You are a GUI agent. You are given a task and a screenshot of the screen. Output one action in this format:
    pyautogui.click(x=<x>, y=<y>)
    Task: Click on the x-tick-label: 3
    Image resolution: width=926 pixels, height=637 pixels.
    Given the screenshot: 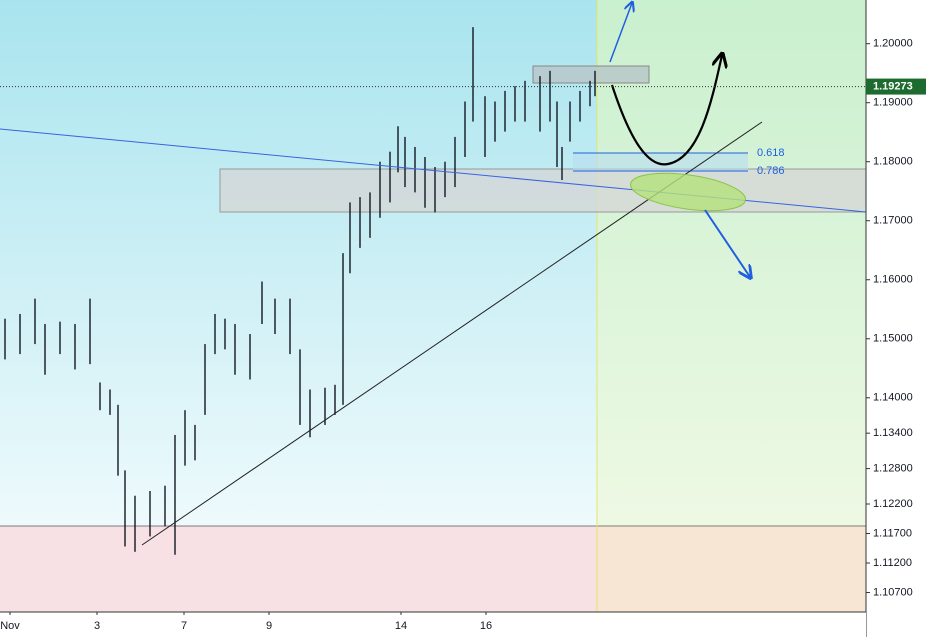 What is the action you would take?
    pyautogui.click(x=97, y=626)
    